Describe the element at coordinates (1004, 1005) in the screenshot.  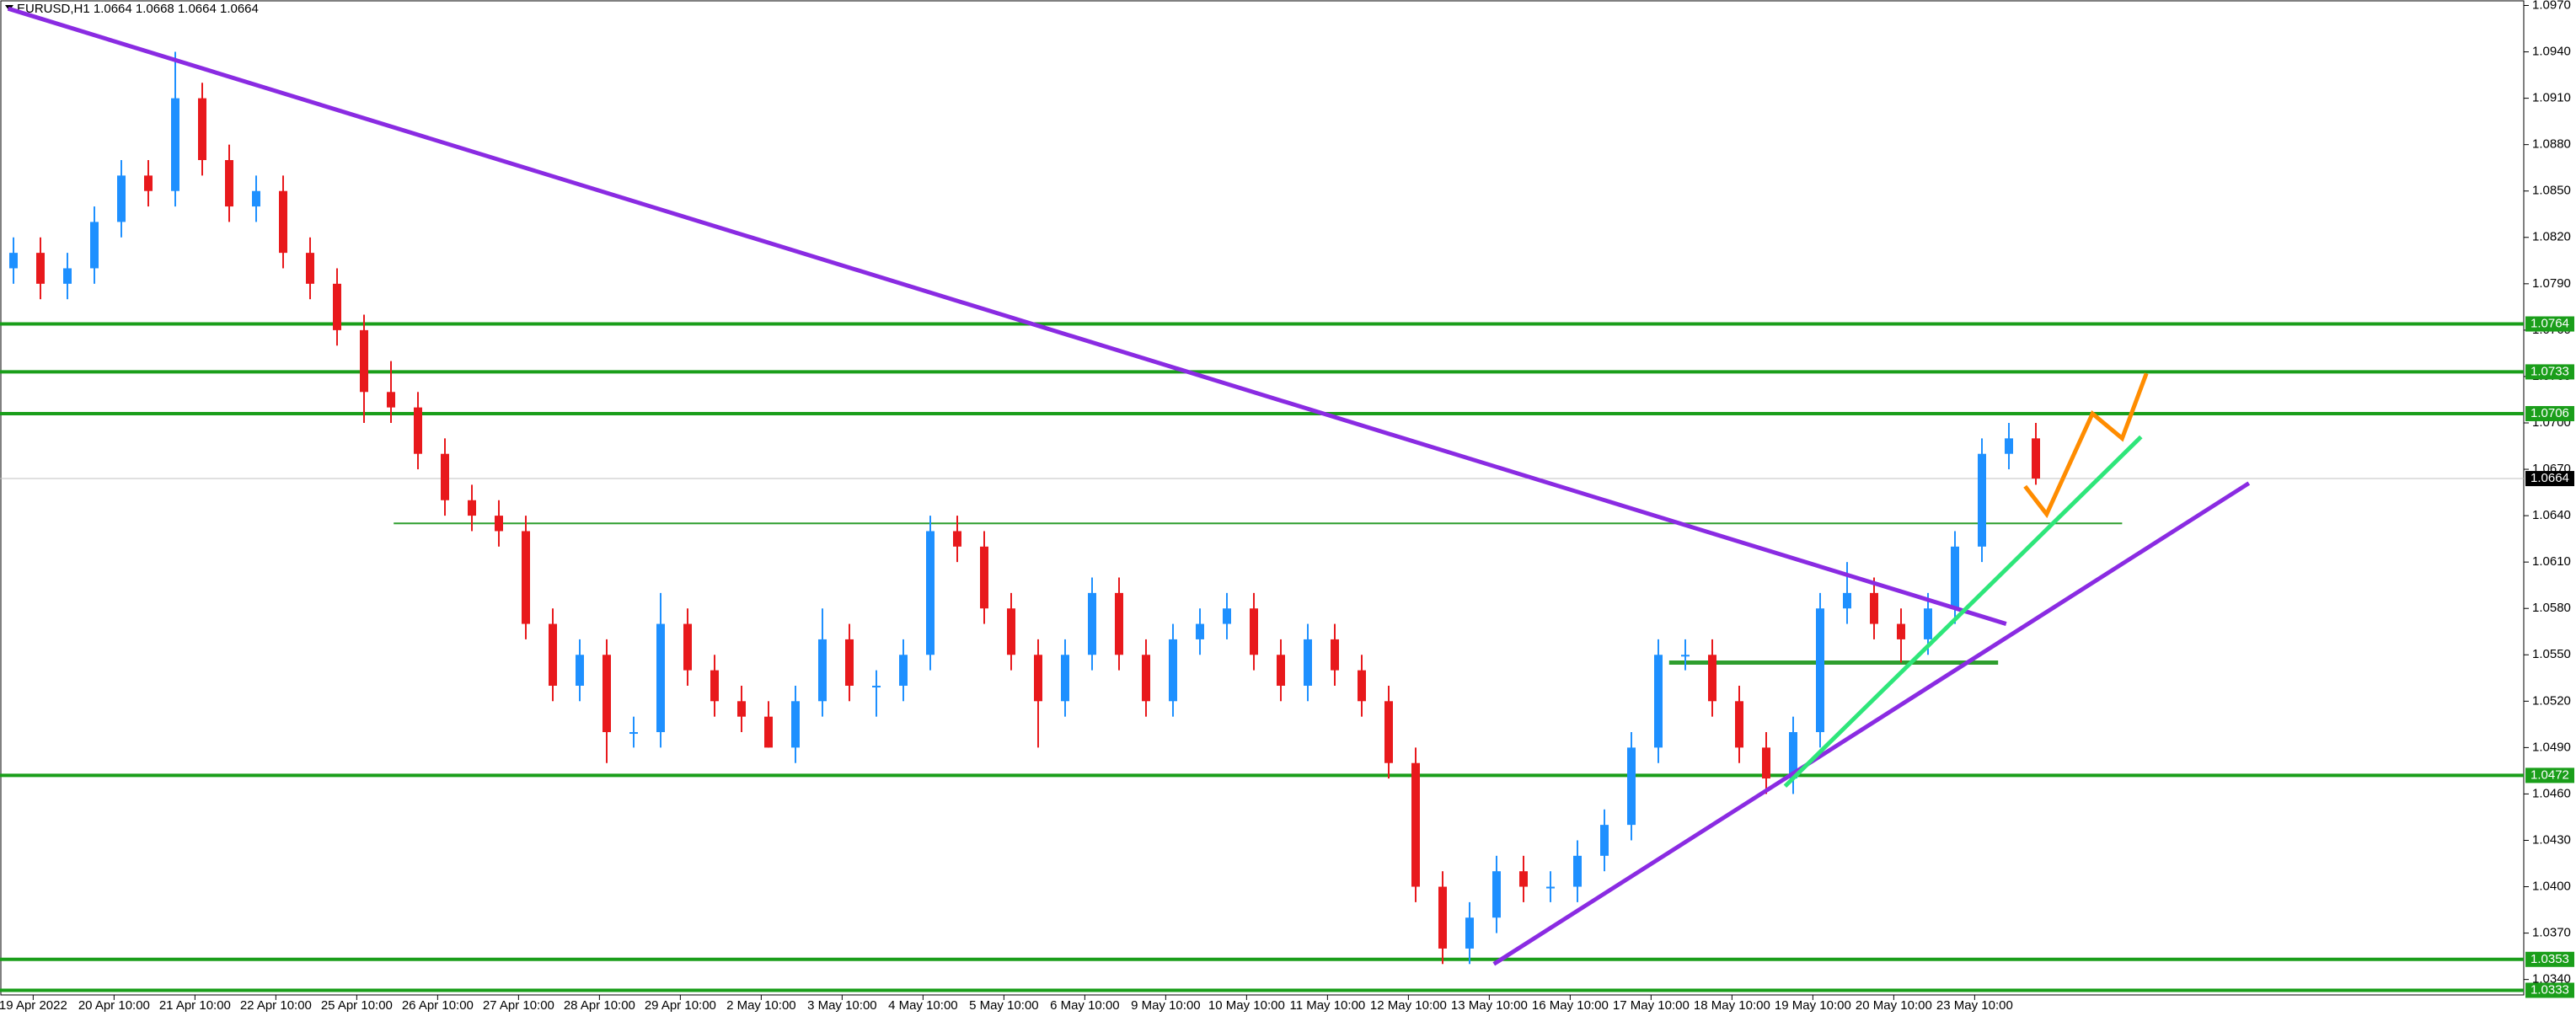
I see `x-tick-label: 5 May 10:00` at that location.